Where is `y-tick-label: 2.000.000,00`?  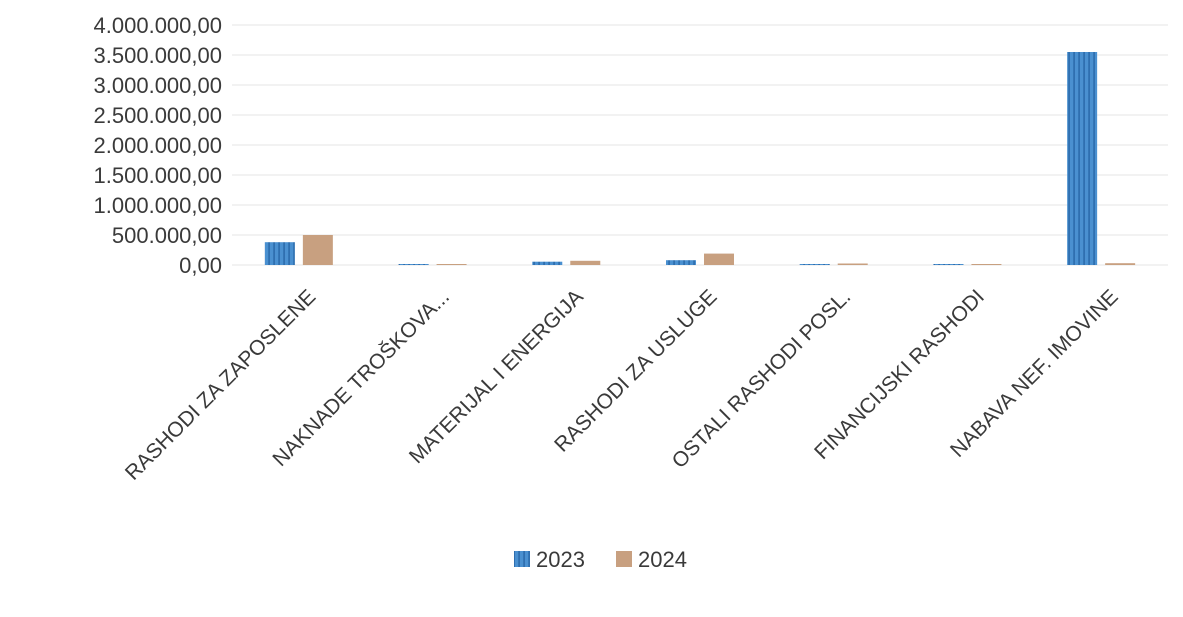 y-tick-label: 2.000.000,00 is located at coordinates (158, 145).